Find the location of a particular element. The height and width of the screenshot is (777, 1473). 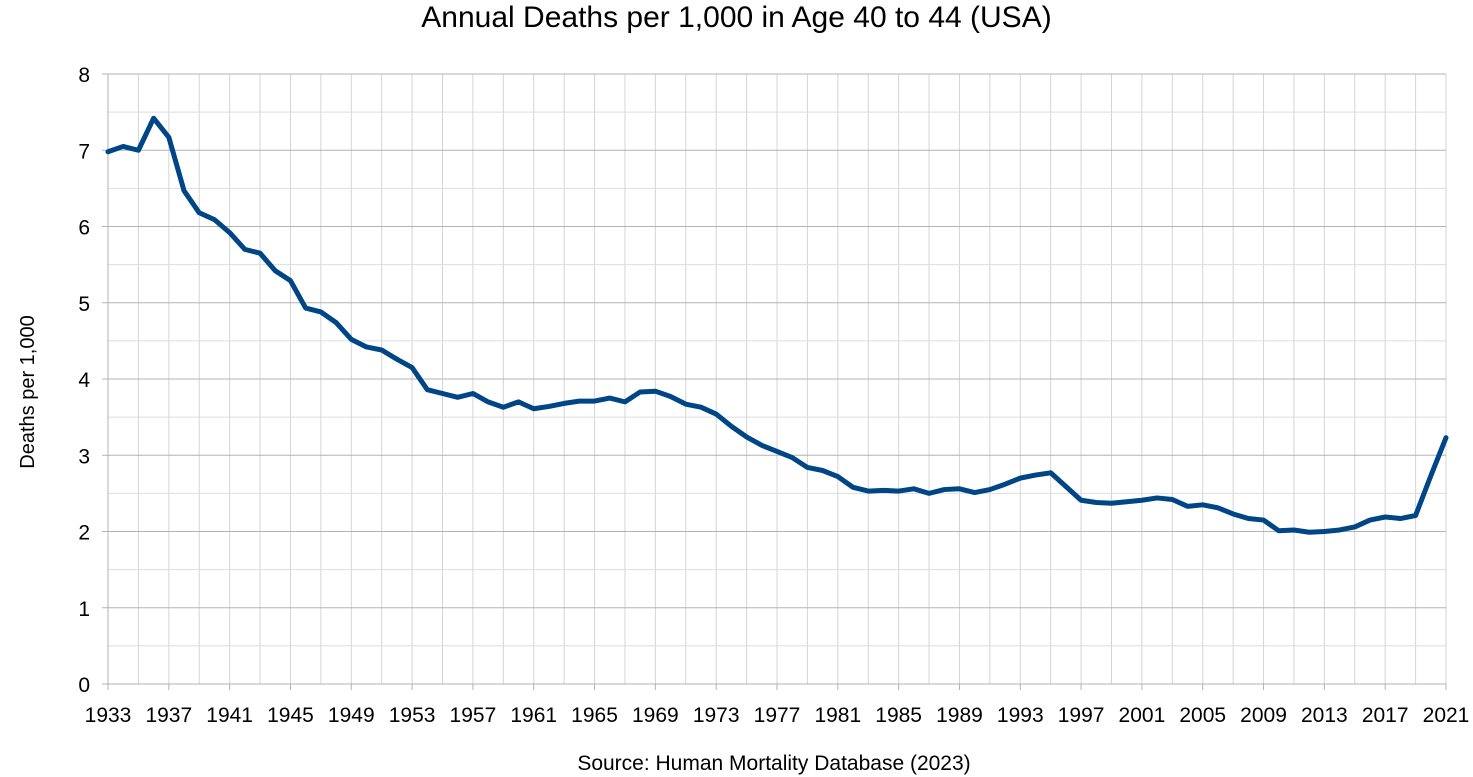

x-tick-label: 1989 is located at coordinates (959, 715).